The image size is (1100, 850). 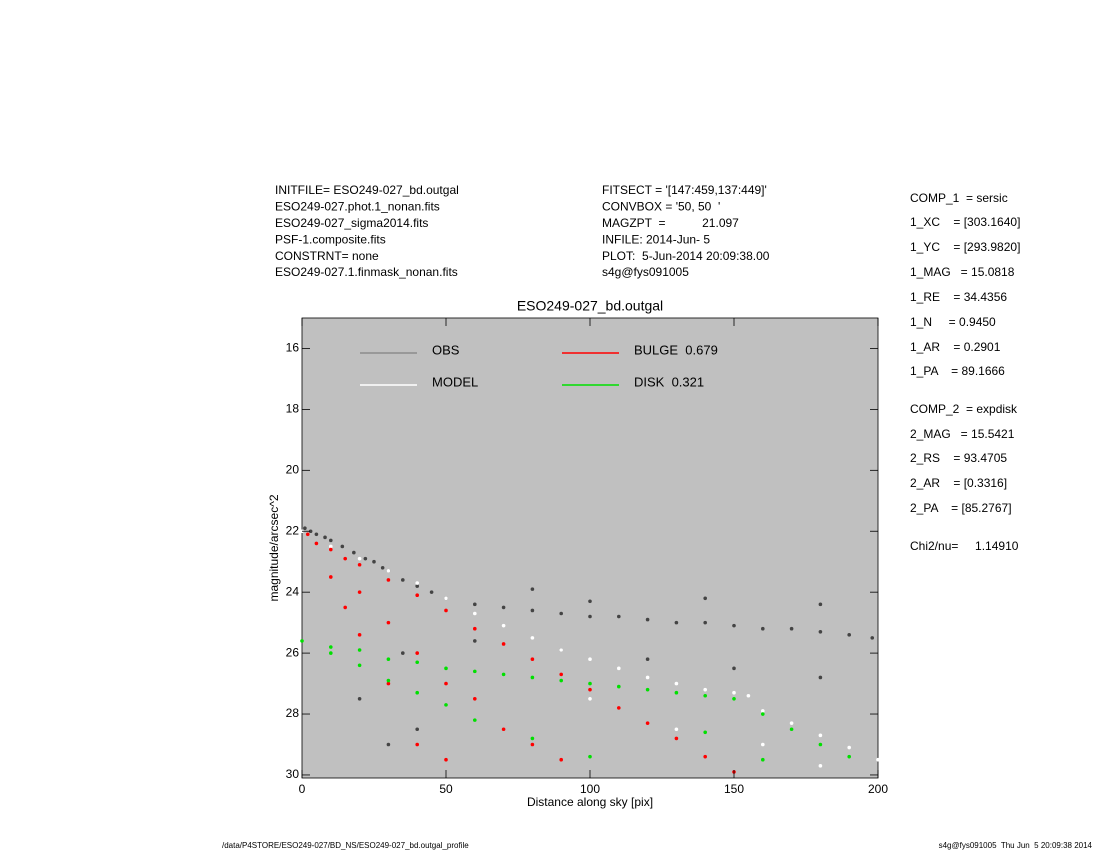 I want to click on parameter-line: 1_AR = 0.2901, so click(x=955, y=347).